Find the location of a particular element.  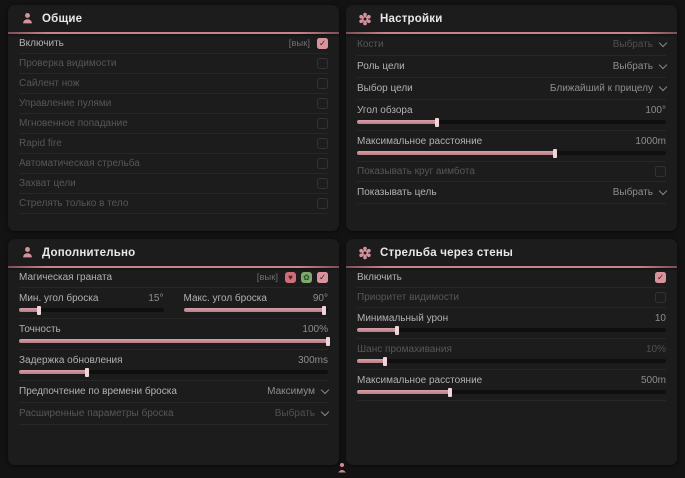

slider-label: Минимальный урон is located at coordinates (403, 318).